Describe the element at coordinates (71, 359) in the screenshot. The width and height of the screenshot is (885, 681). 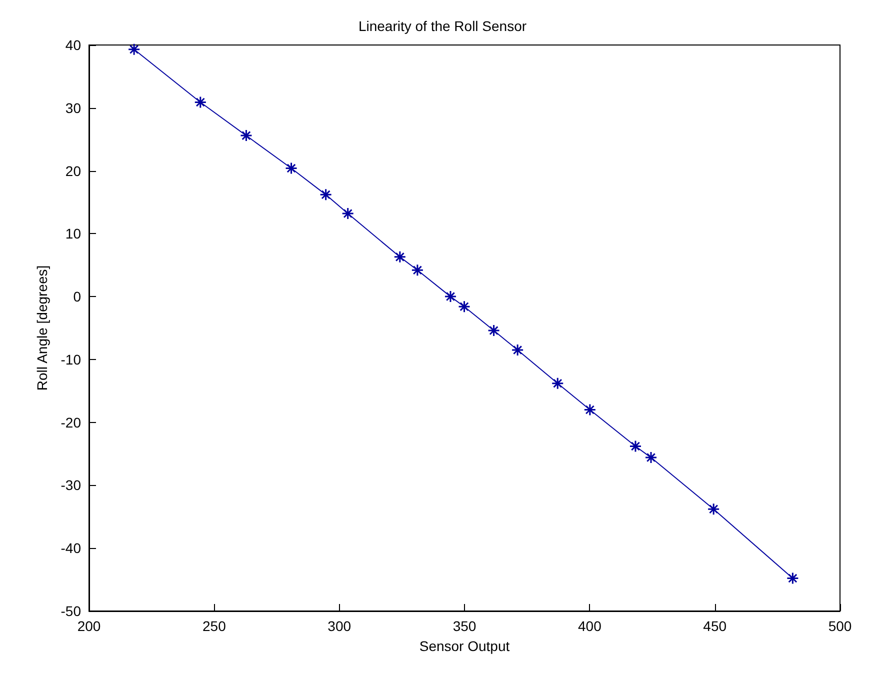
I see `y-tick-label: -10` at that location.